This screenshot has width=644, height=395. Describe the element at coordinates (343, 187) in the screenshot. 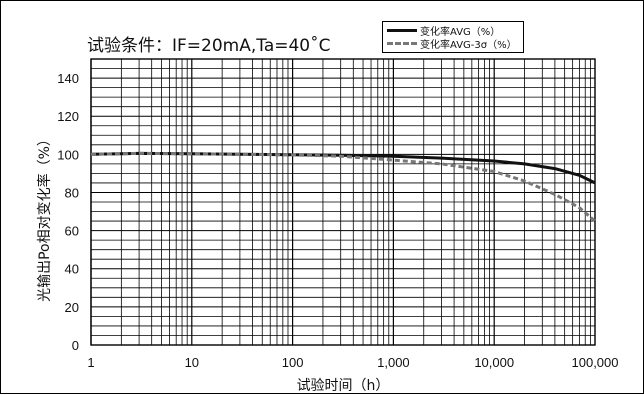

I see `series-line-avg-3sigma` at that location.